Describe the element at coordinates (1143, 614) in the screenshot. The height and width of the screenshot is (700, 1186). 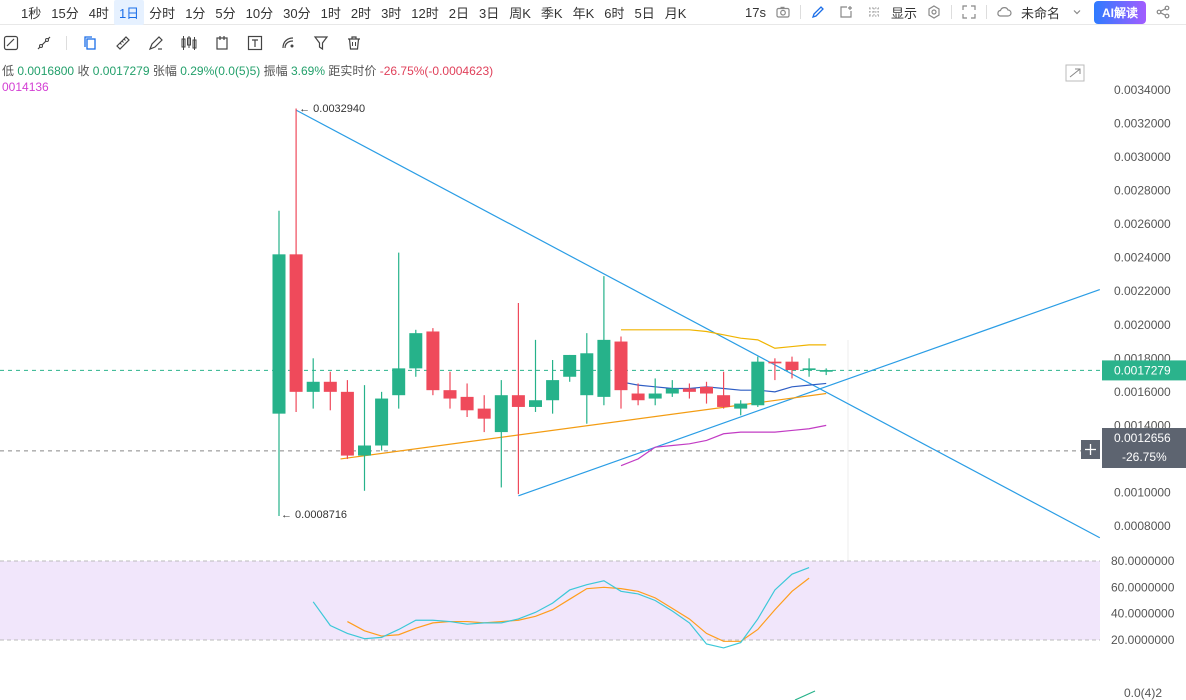
I see `oscillator-tick: 40.0000000` at that location.